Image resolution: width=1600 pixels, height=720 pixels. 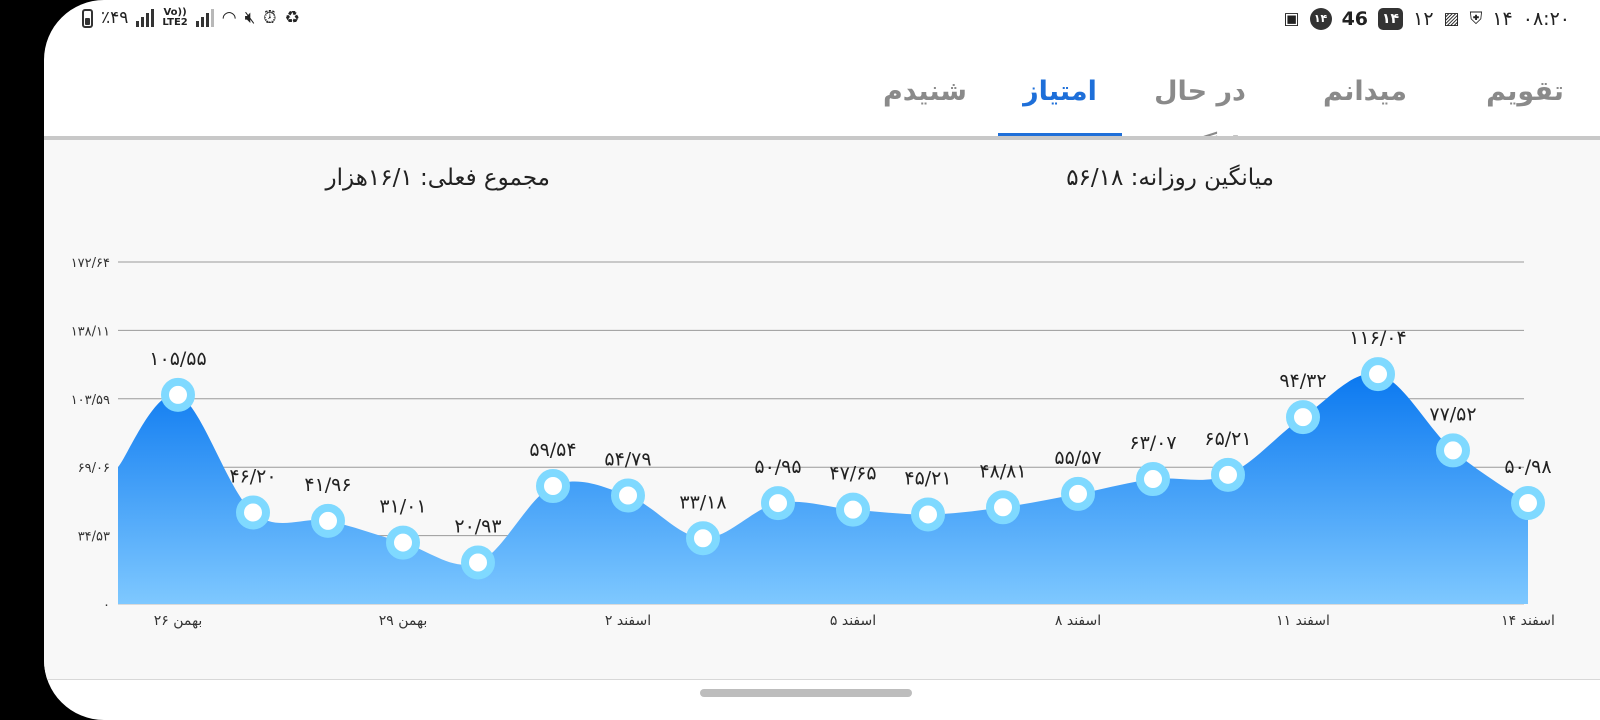 What do you see at coordinates (806, 693) in the screenshot?
I see `home-indicator` at bounding box center [806, 693].